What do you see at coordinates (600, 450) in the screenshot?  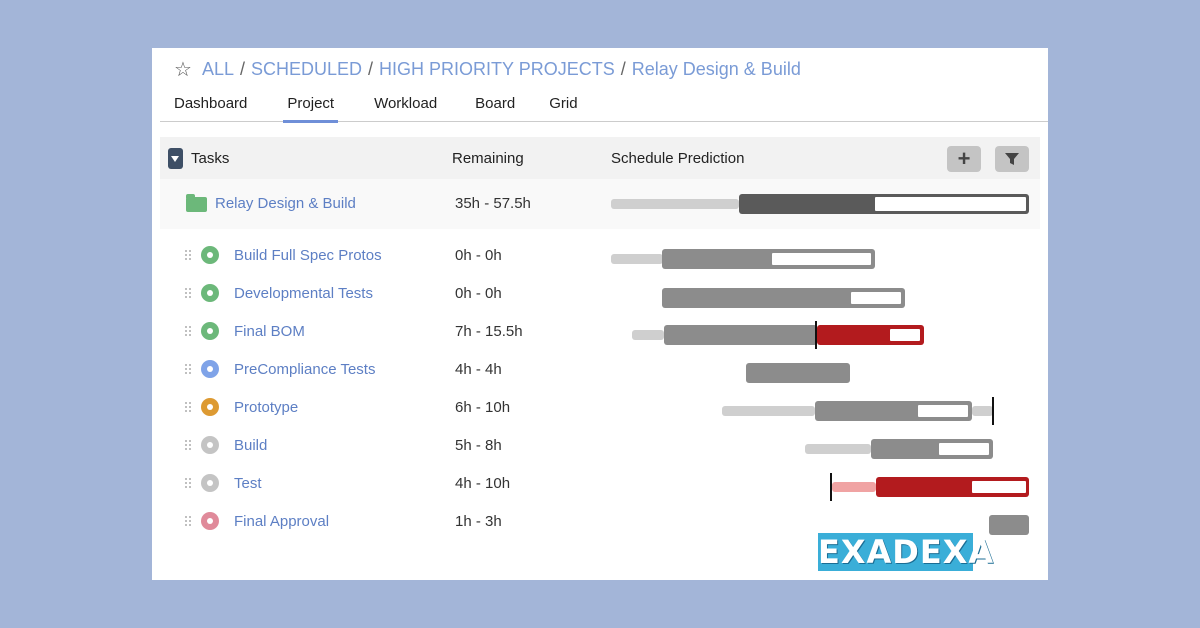 I see `task-row: Build 5h - 8h` at bounding box center [600, 450].